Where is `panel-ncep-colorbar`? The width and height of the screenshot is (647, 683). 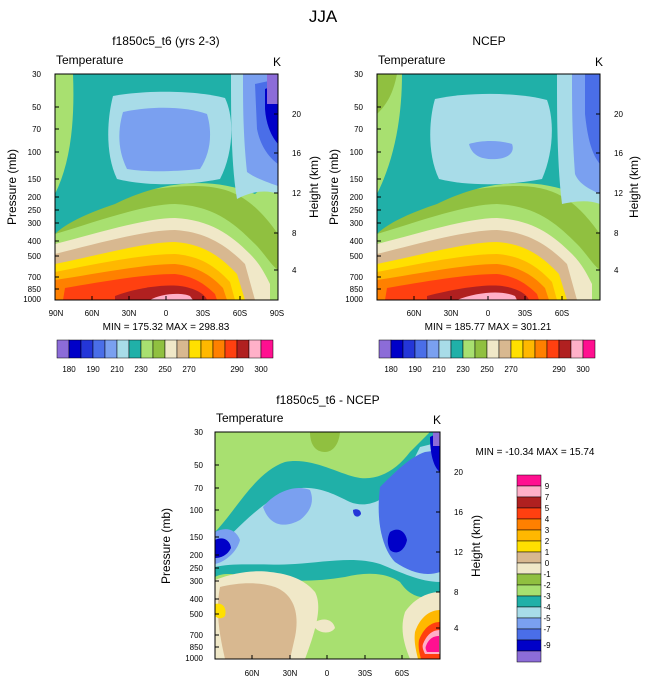
panel-ncep-colorbar is located at coordinates (487, 349).